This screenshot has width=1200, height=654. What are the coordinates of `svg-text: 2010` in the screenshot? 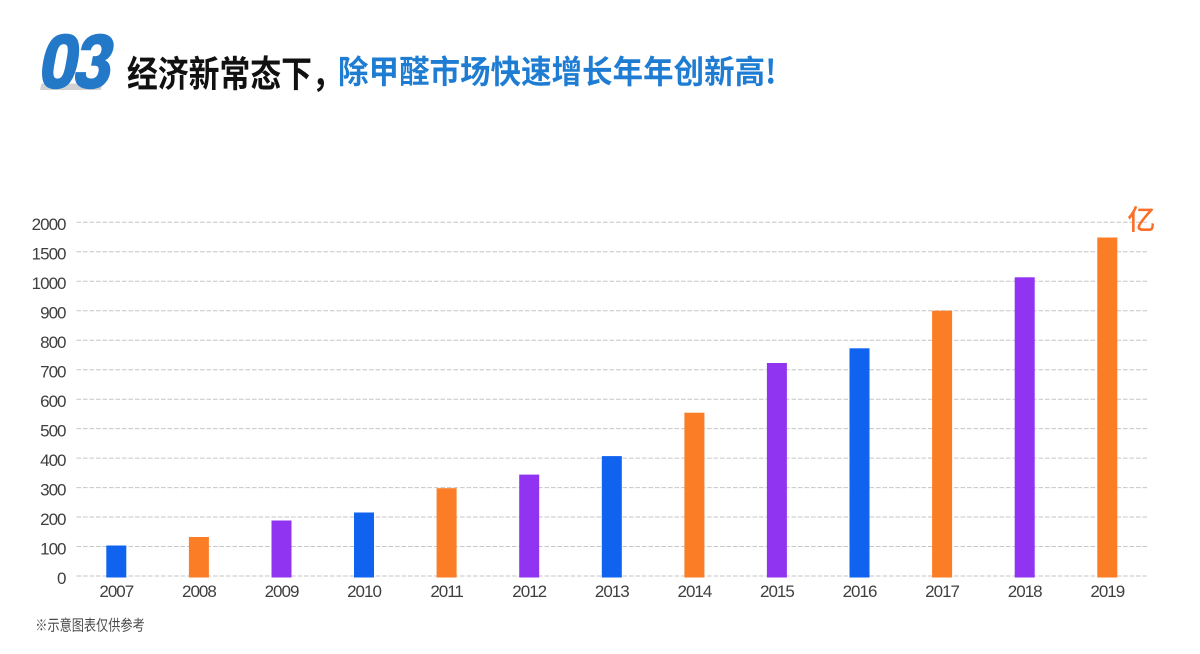 It's located at (364, 591).